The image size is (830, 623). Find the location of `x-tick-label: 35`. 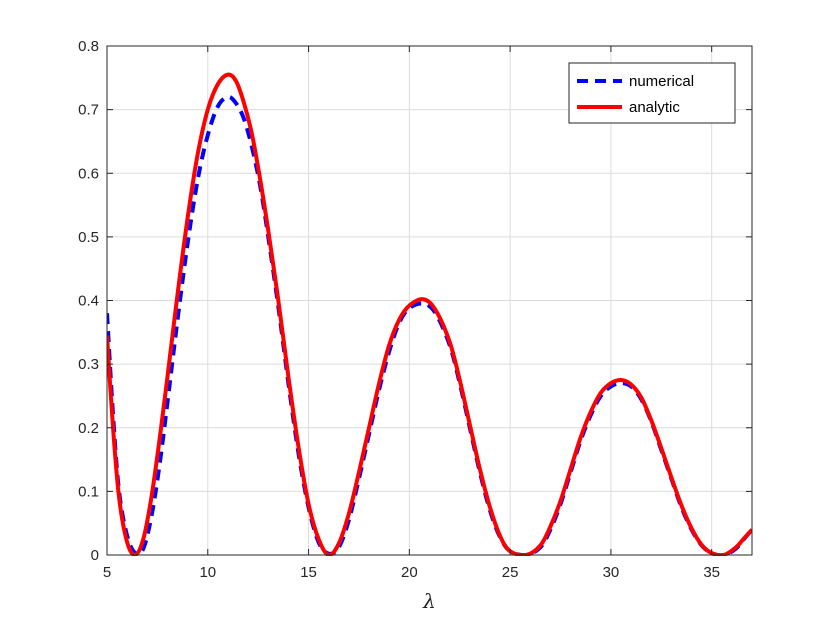

x-tick-label: 35 is located at coordinates (711, 572).